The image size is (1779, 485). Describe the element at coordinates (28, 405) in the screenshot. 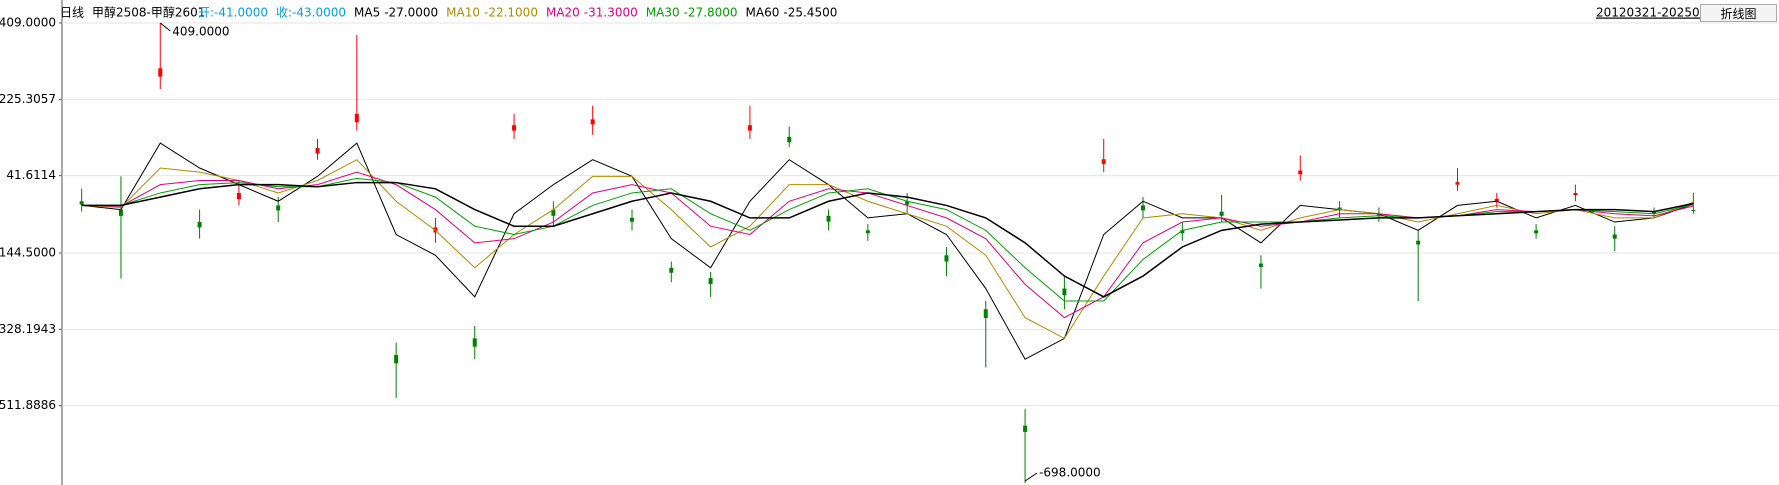

I see `y-tick-label: -511.8886` at that location.